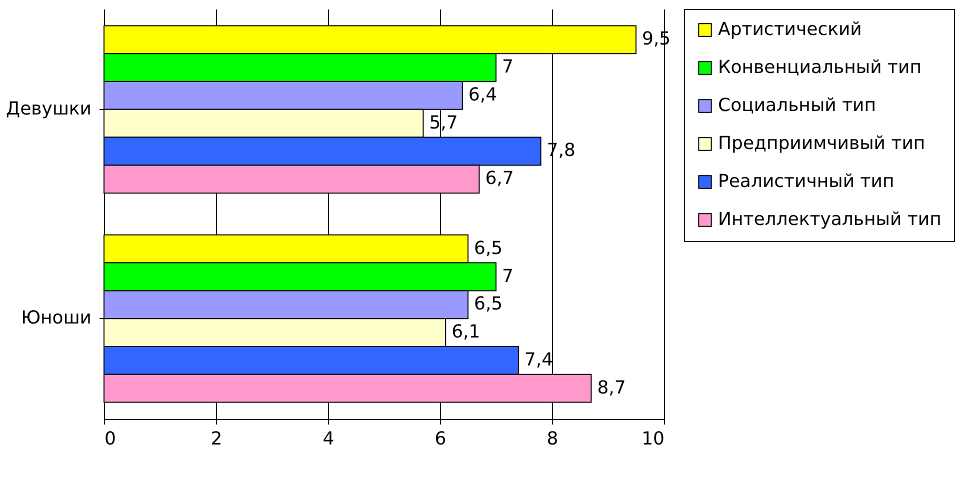 This screenshot has width=972, height=478. What do you see at coordinates (440, 439) in the screenshot?
I see `x-tick-label: 6` at bounding box center [440, 439].